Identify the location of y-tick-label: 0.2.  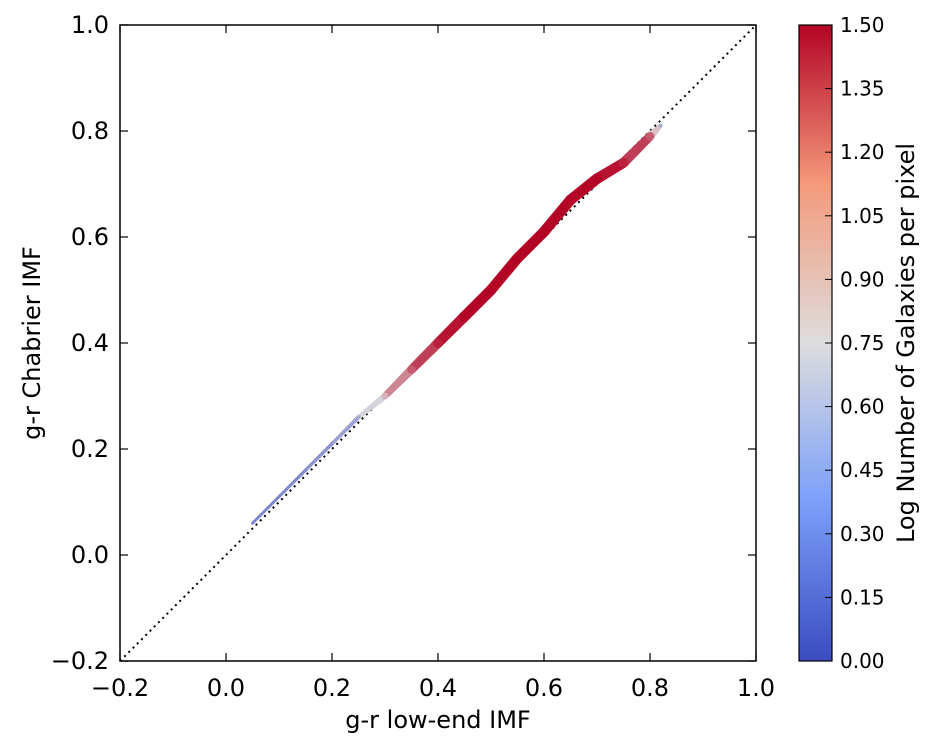
(90, 449).